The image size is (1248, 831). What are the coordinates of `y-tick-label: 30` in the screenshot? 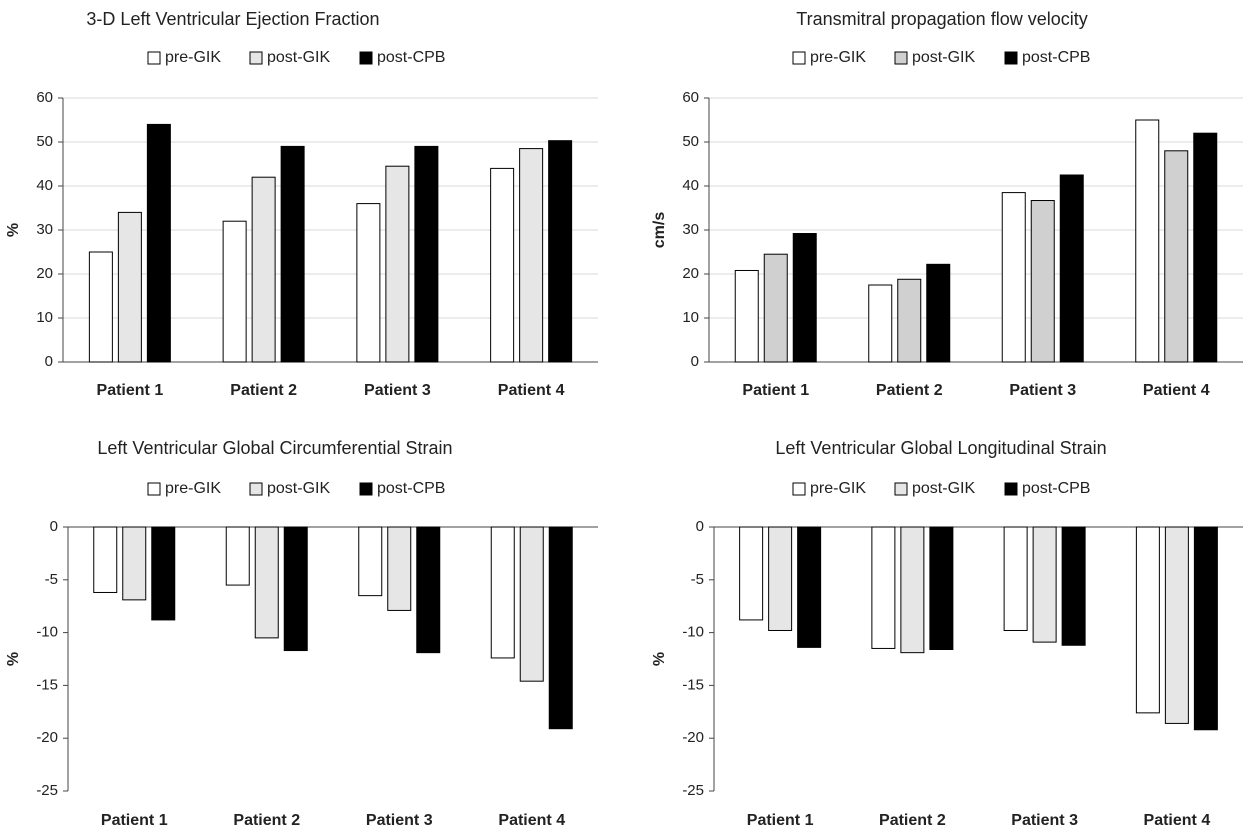 It's located at (44, 229).